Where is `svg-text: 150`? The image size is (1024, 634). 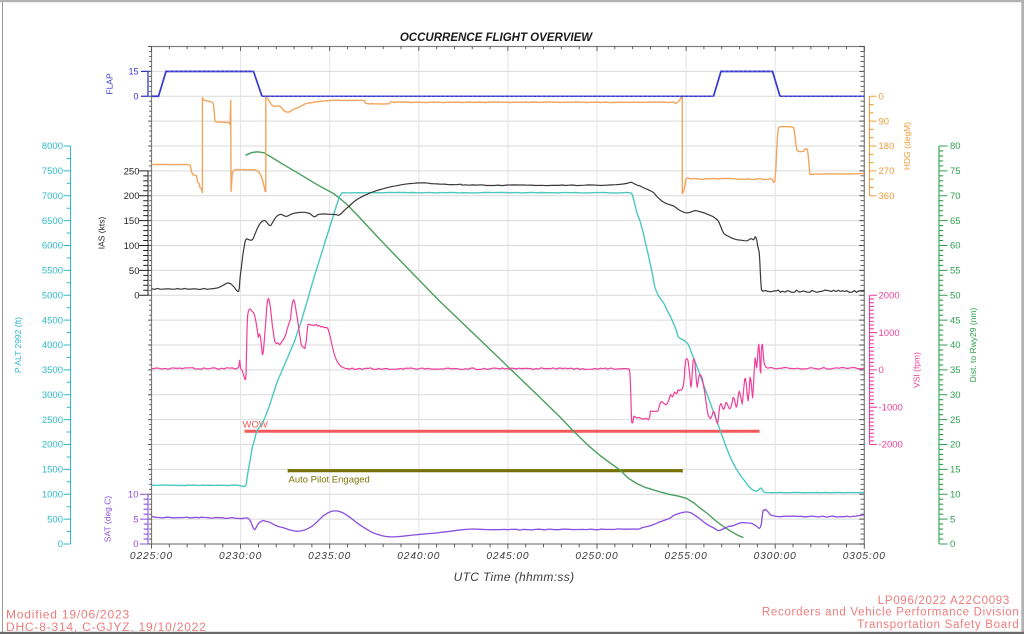
svg-text: 150 is located at coordinates (132, 221).